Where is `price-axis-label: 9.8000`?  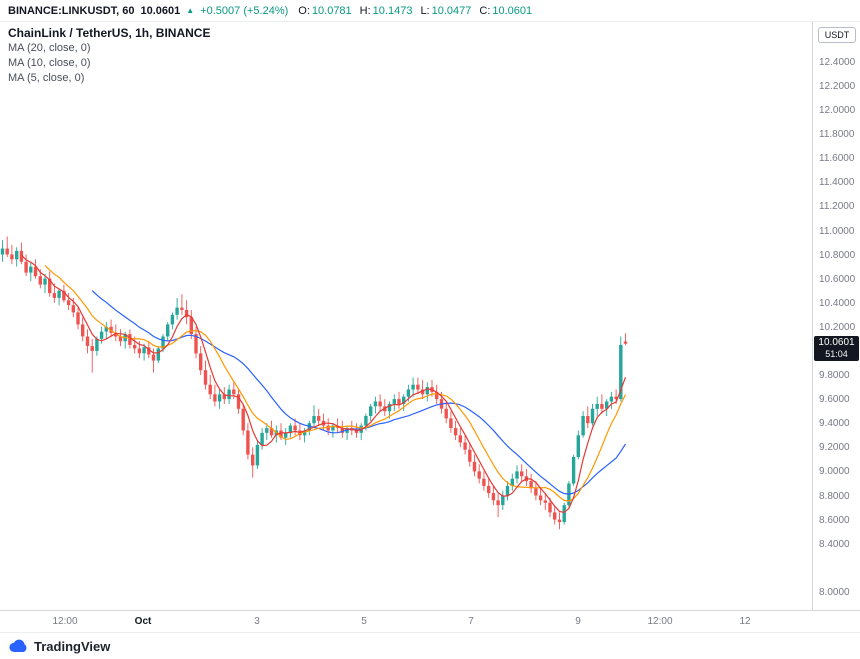 price-axis-label: 9.8000 is located at coordinates (834, 375).